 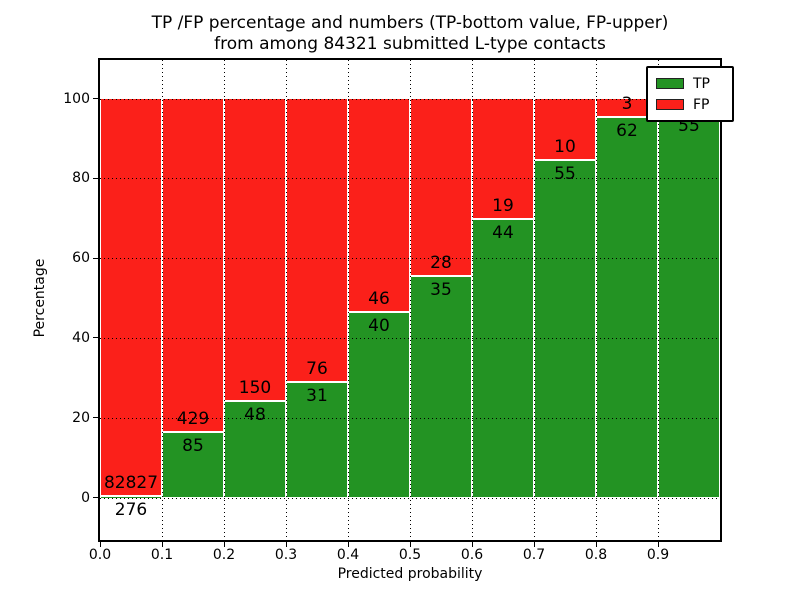 I want to click on bar-label-tp: 276, so click(x=131, y=510).